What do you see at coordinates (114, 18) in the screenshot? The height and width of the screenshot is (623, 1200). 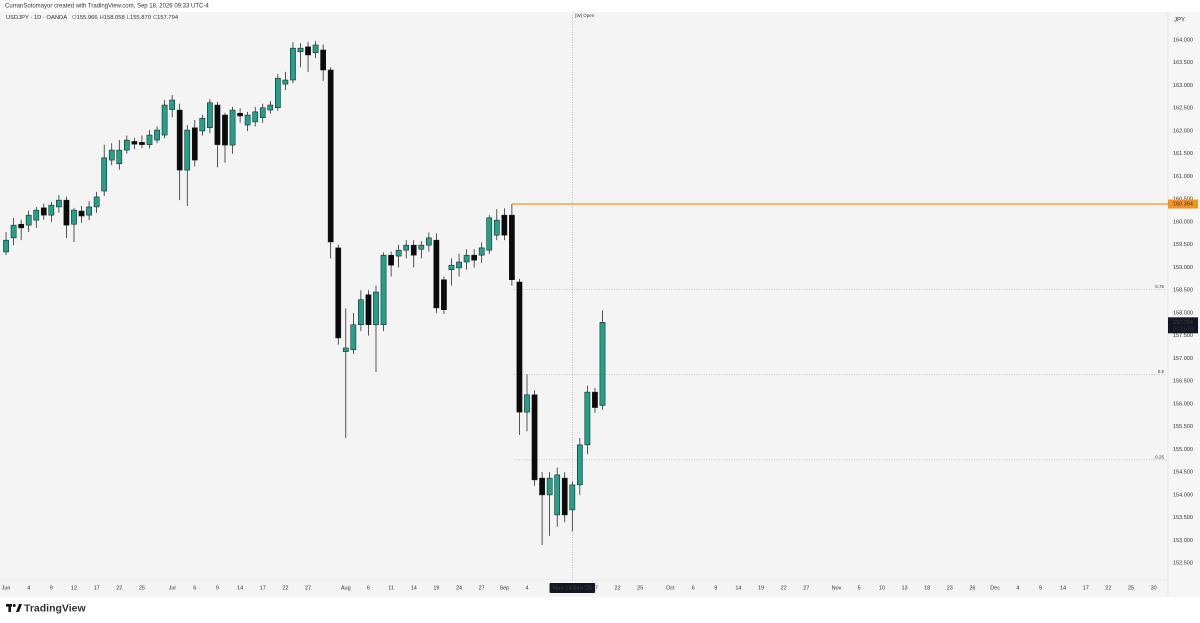 I see `ohlc-value: 158.058` at bounding box center [114, 18].